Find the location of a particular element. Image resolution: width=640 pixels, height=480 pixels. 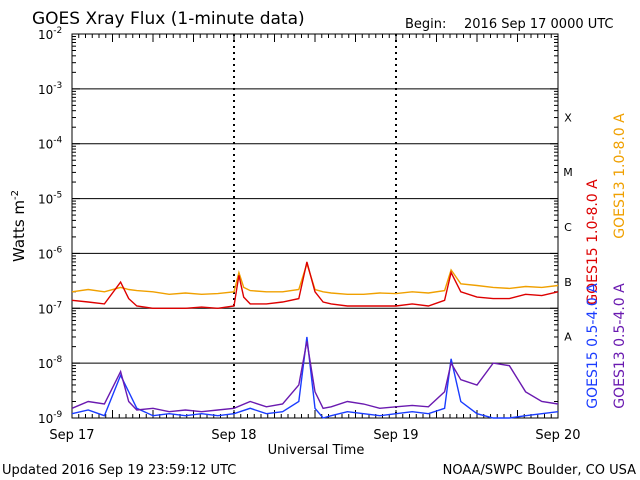

updated-timestamp: Updated 2016 Sep 19 23:59:12 UTC is located at coordinates (119, 470).